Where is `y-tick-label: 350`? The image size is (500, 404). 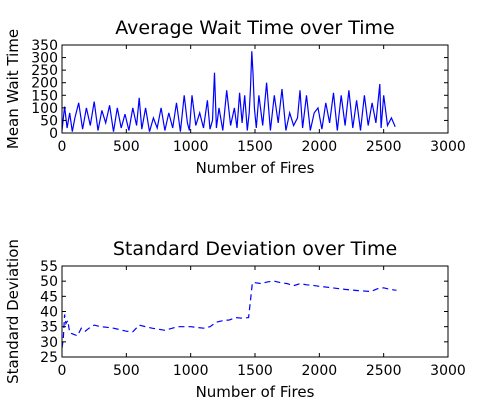 y-tick-label: 350 is located at coordinates (44, 46).